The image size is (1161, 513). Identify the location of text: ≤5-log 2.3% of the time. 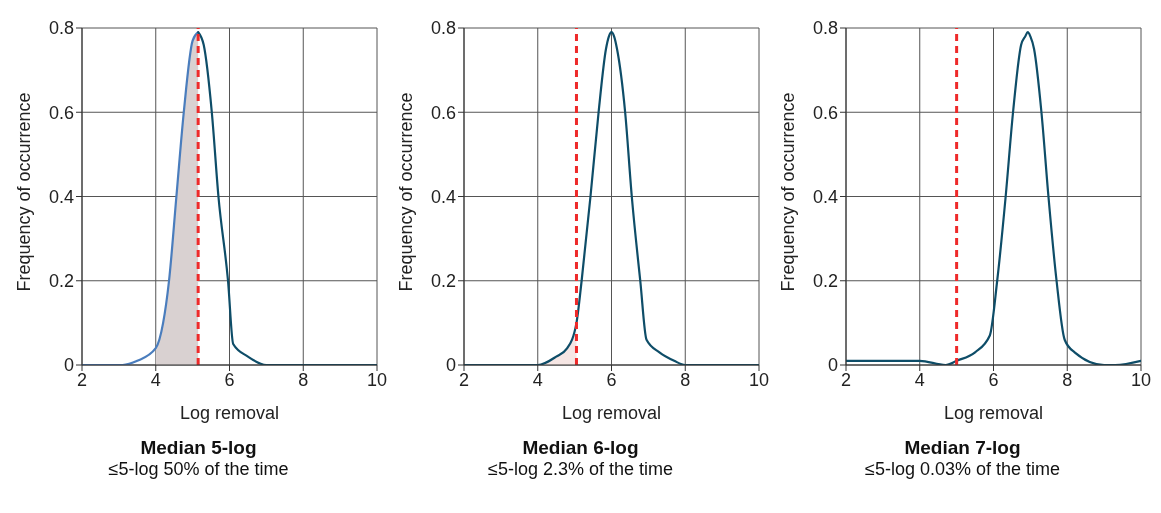
(580, 469).